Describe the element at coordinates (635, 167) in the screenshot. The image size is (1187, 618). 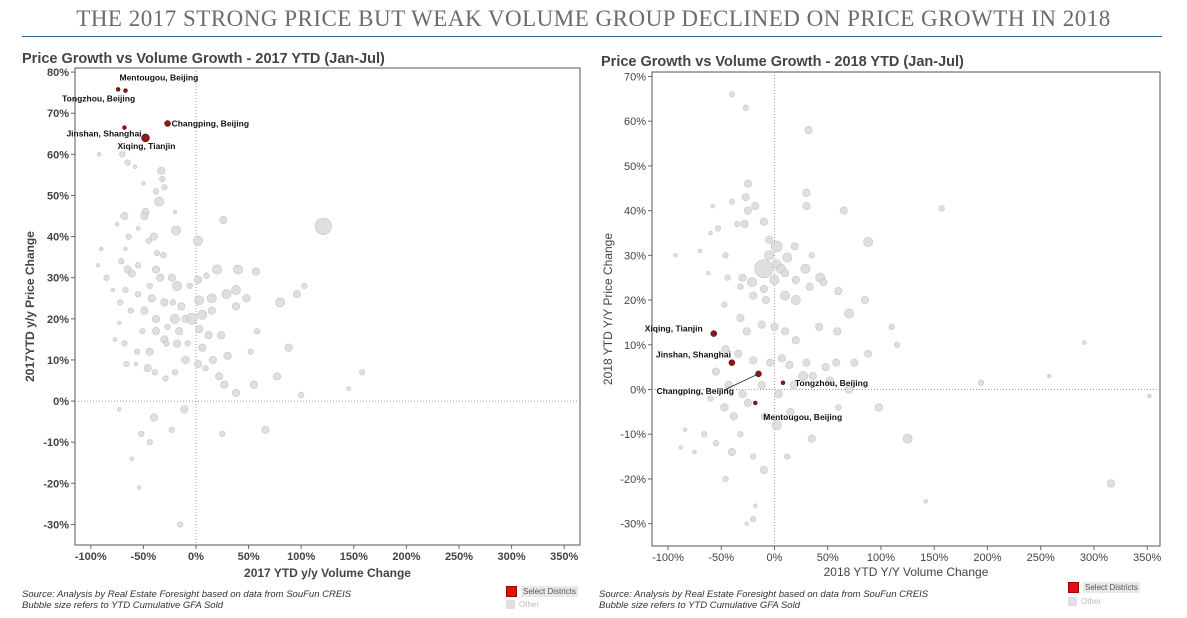
I see `y-tick-label: 50%` at that location.